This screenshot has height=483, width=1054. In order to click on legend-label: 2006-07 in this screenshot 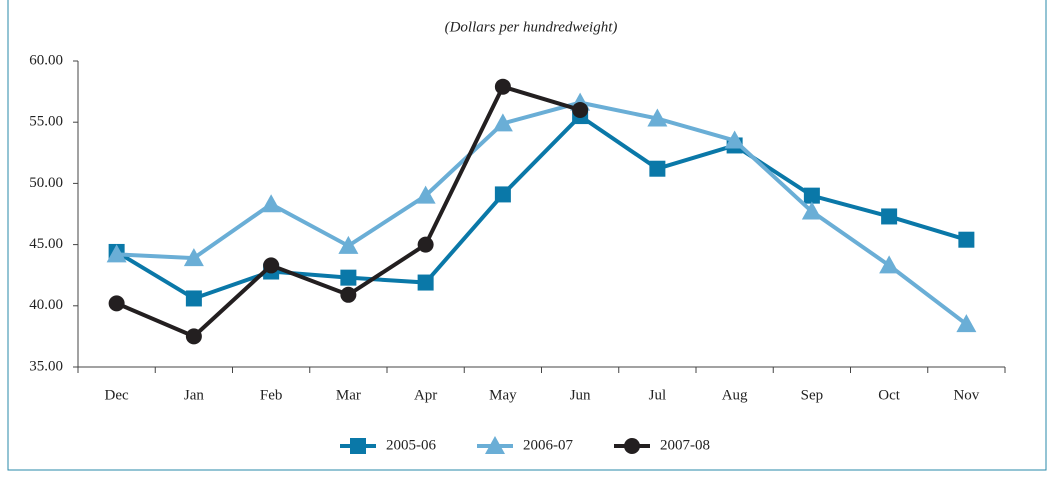, I will do `click(548, 445)`.